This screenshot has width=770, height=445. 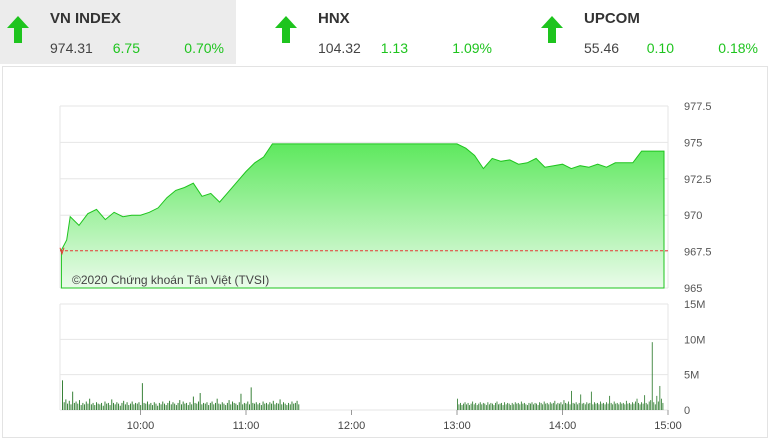 What do you see at coordinates (118, 32) in the screenshot?
I see `index-card-vnindex: VN INDEX 974.31 6.75 0.70%` at bounding box center [118, 32].